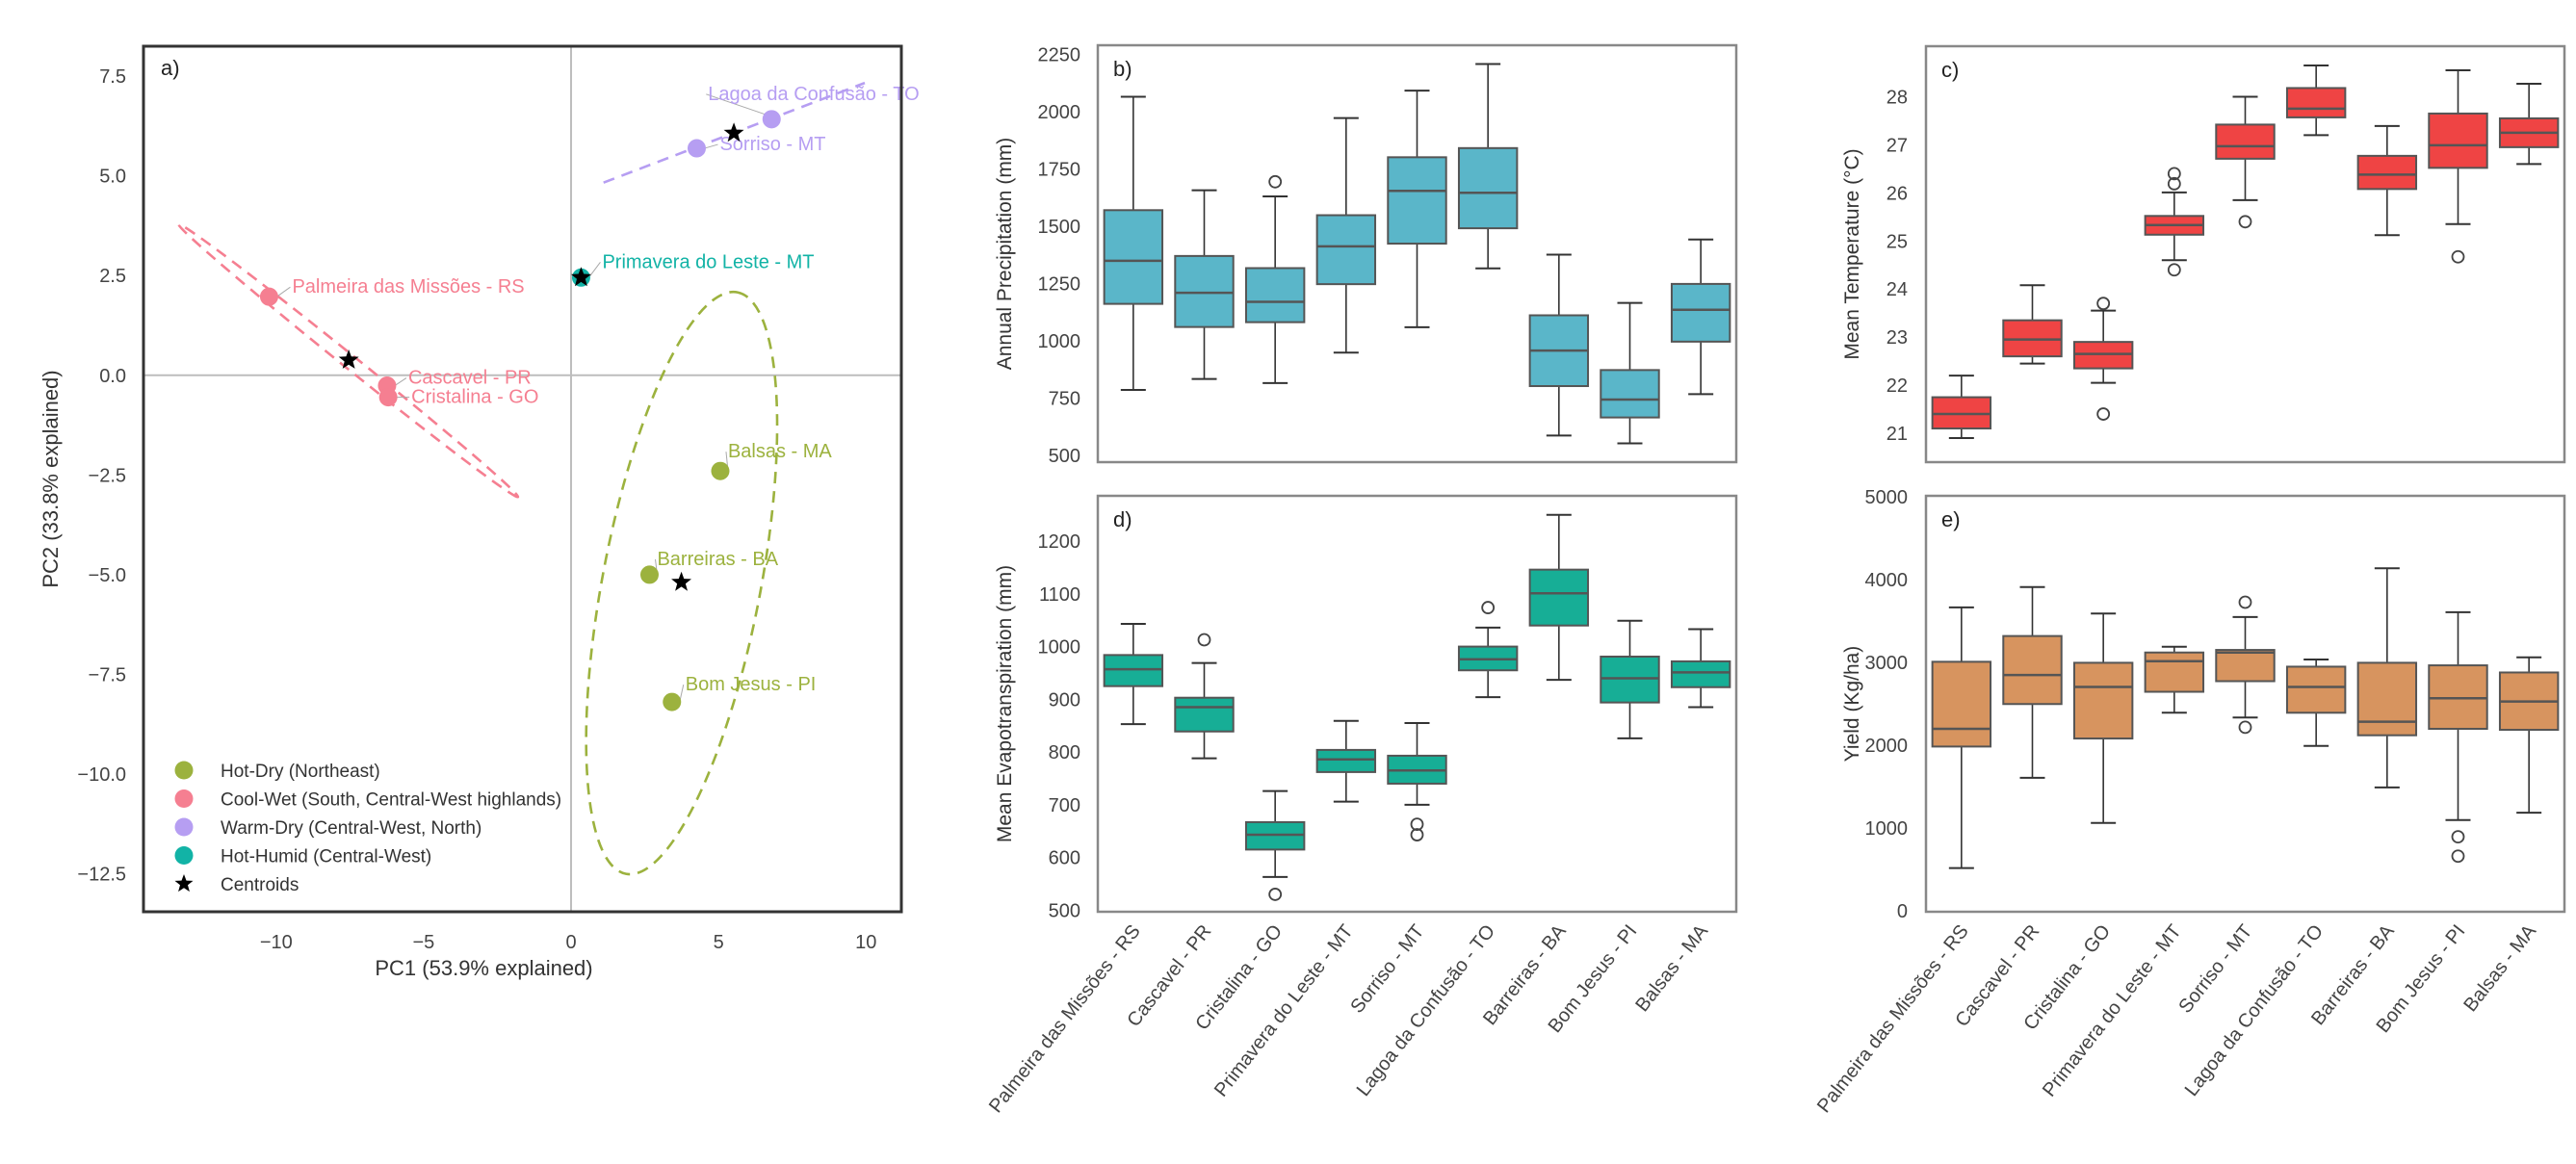 The height and width of the screenshot is (1164, 2576). Describe the element at coordinates (1852, 253) in the screenshot. I see `y-axis-title: Mean Temperature (°C)` at that location.